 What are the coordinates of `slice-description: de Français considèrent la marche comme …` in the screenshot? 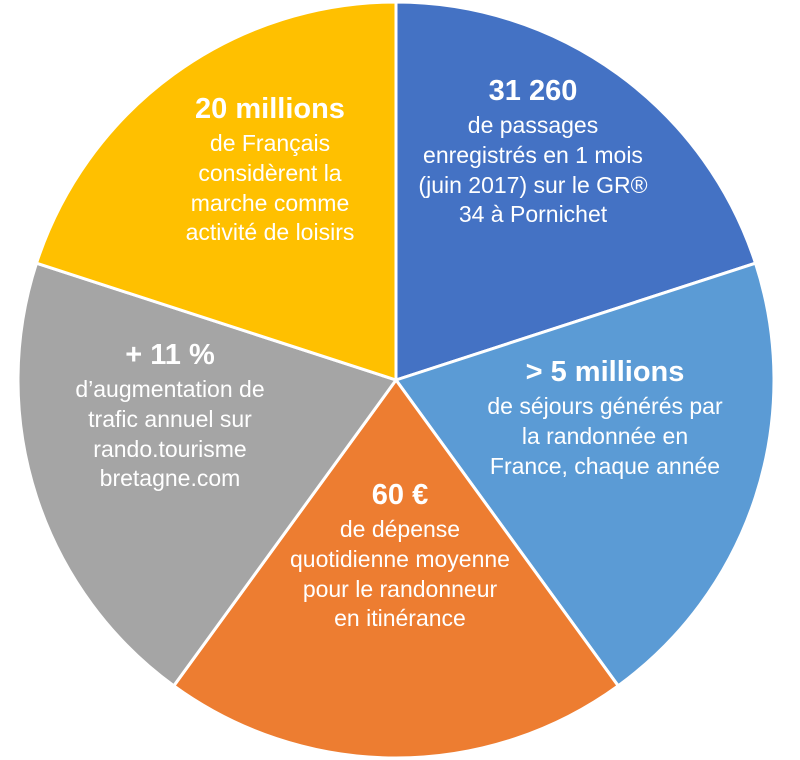 It's located at (270, 187).